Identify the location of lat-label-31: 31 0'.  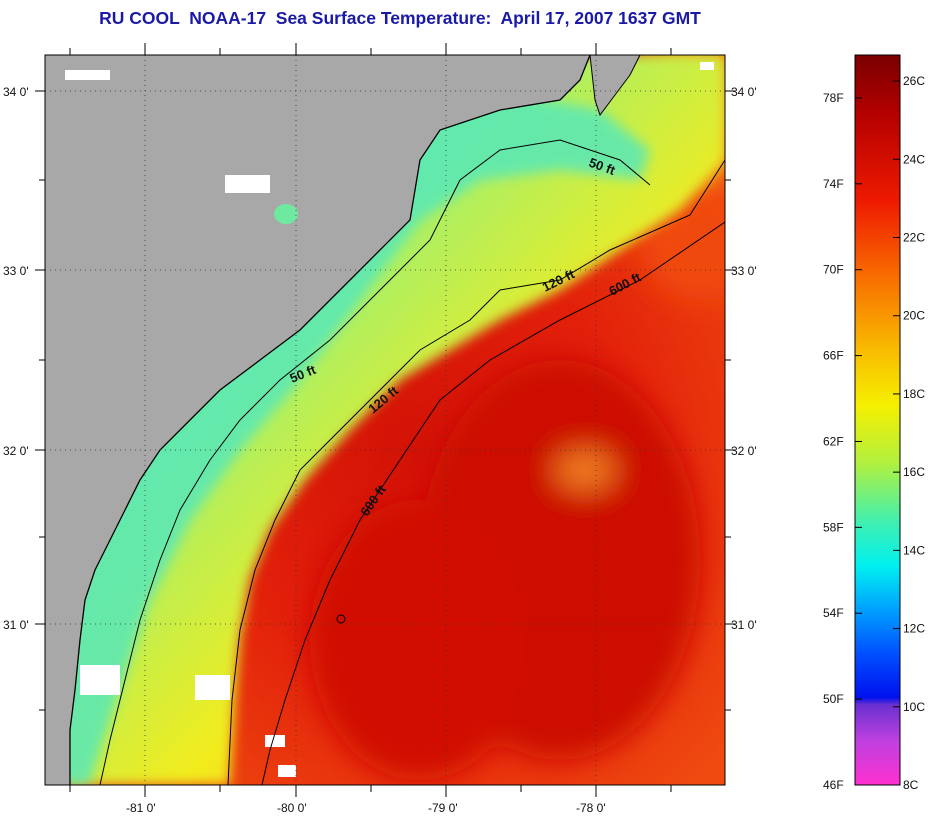
(16, 625).